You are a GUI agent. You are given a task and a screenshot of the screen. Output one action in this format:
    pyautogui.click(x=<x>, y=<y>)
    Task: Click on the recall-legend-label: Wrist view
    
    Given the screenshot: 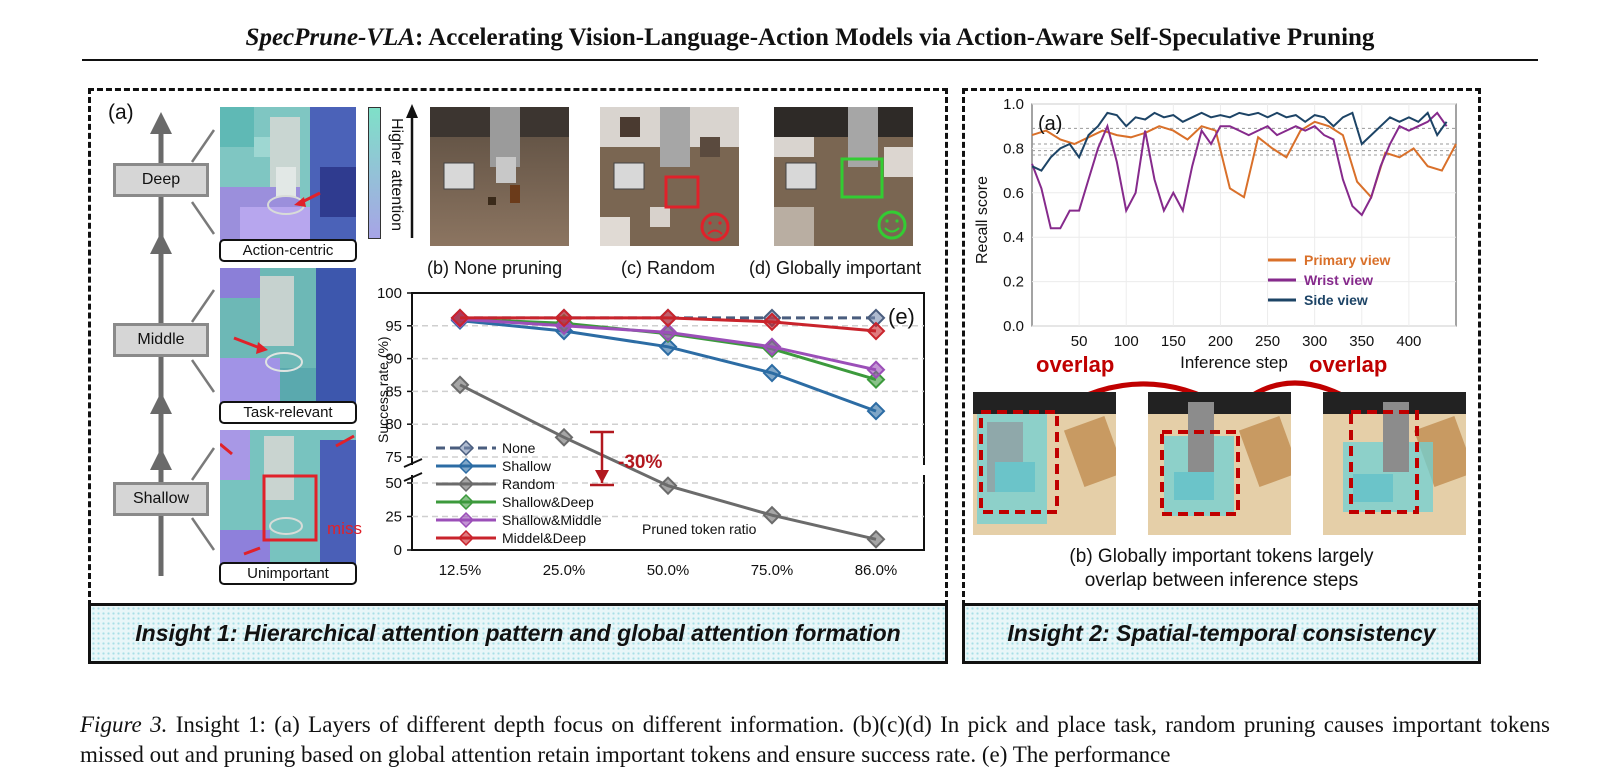 What is the action you would take?
    pyautogui.click(x=1338, y=280)
    